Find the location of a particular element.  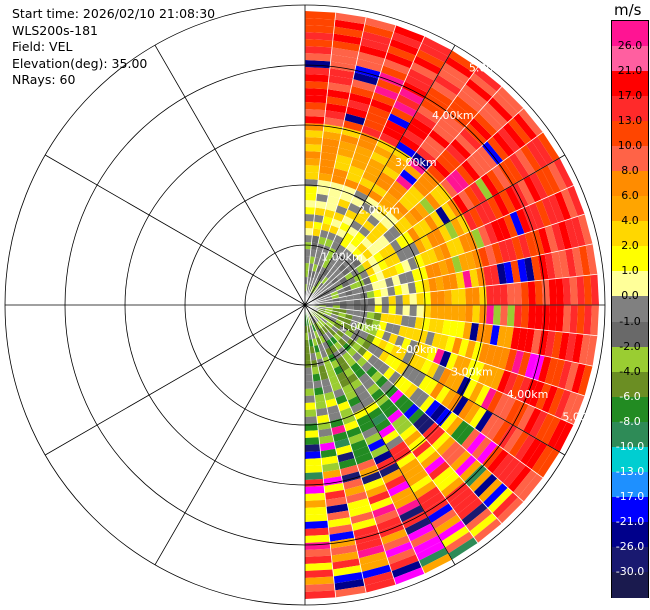

colorbar-tick-label: -4.0 is located at coordinates (630, 371).